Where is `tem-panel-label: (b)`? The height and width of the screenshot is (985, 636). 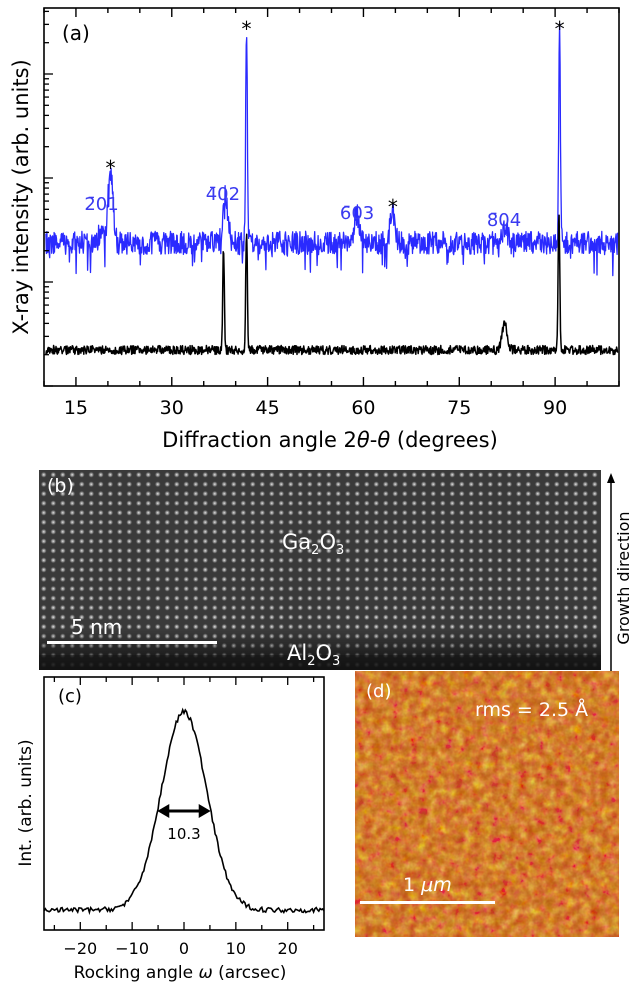 tem-panel-label: (b) is located at coordinates (60, 486).